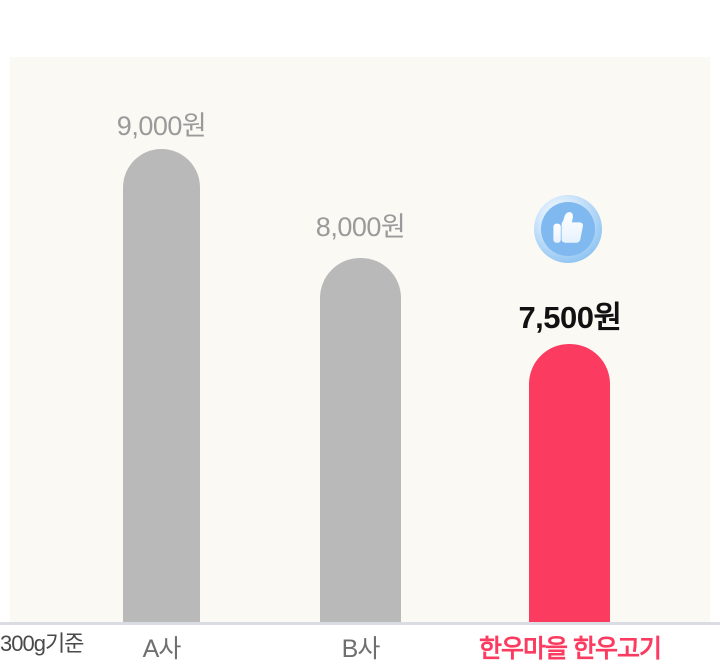  What do you see at coordinates (360, 623) in the screenshot?
I see `chart-baseline` at bounding box center [360, 623].